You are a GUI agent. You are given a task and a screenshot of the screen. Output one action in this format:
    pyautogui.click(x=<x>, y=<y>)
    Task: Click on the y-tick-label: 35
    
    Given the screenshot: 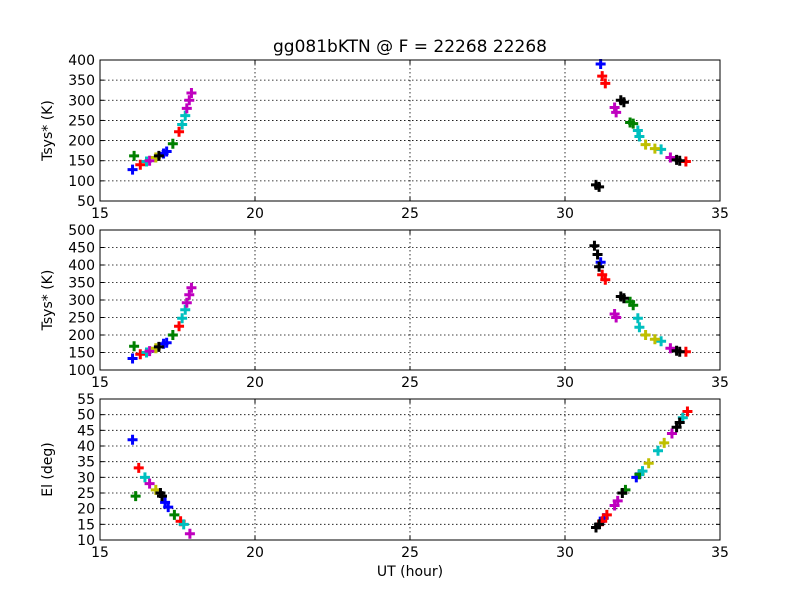 What is the action you would take?
    pyautogui.click(x=86, y=463)
    